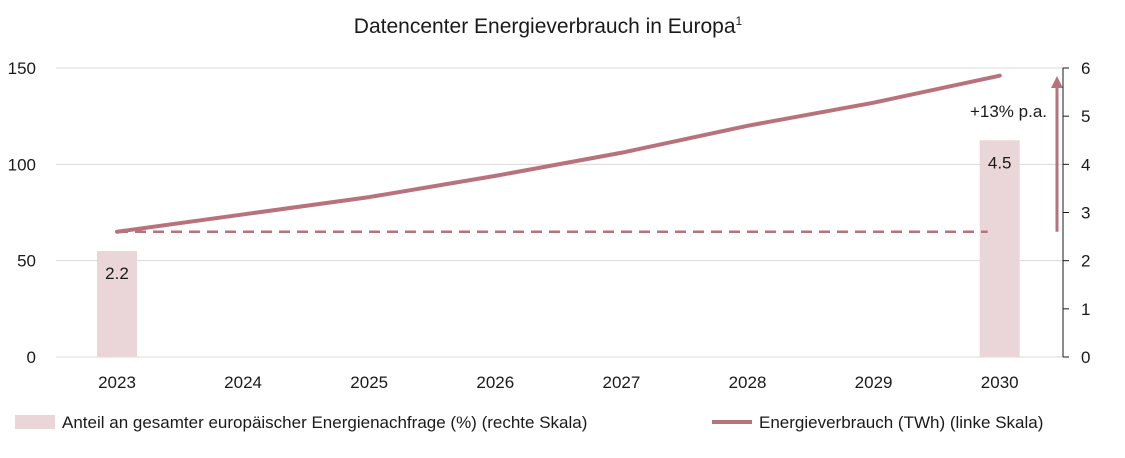 This screenshot has height=458, width=1125. Describe the element at coordinates (1085, 68) in the screenshot. I see `right-tick-label: 6` at that location.